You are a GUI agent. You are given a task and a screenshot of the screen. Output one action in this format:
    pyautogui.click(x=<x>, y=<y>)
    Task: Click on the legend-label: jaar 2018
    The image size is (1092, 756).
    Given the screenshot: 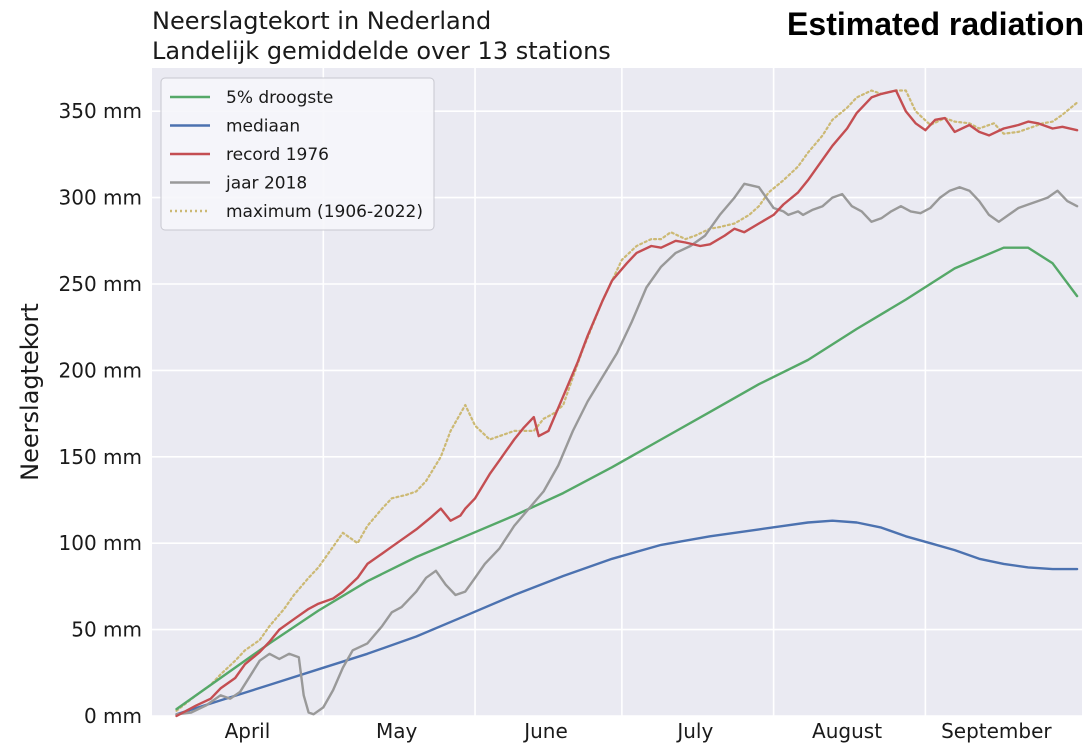 What is the action you would take?
    pyautogui.click(x=266, y=184)
    